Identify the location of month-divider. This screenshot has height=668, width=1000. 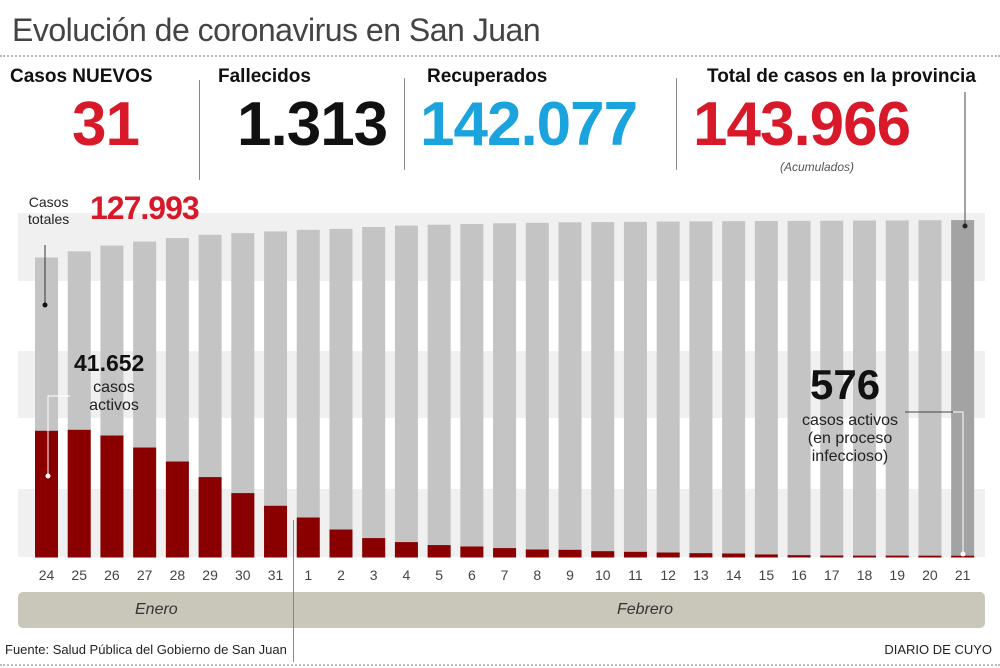
(293, 591).